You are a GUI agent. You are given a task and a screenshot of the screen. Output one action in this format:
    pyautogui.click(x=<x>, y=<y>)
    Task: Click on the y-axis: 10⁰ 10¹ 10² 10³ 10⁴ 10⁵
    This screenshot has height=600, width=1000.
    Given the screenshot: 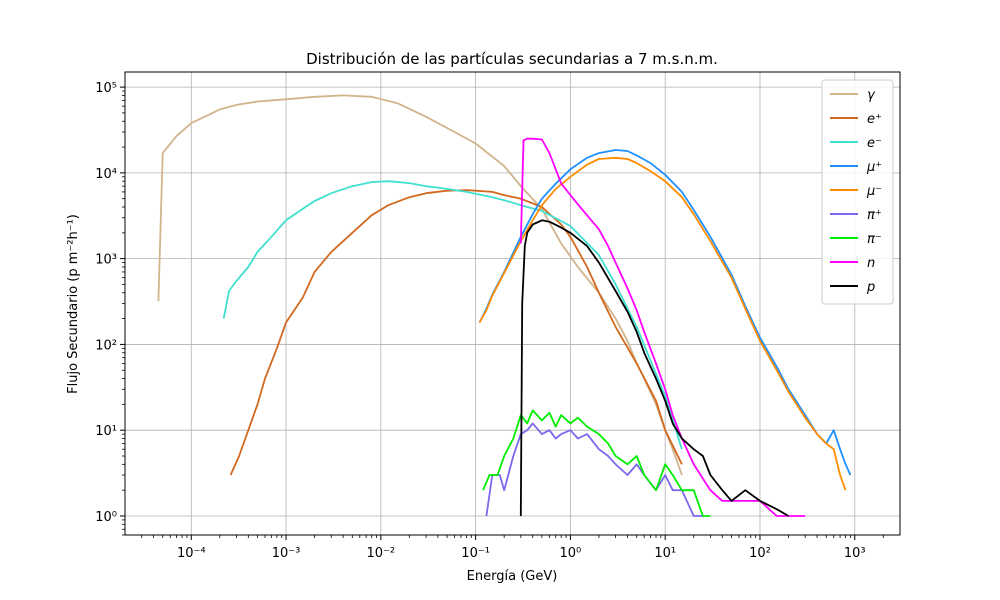 What is the action you would take?
    pyautogui.click(x=110, y=308)
    